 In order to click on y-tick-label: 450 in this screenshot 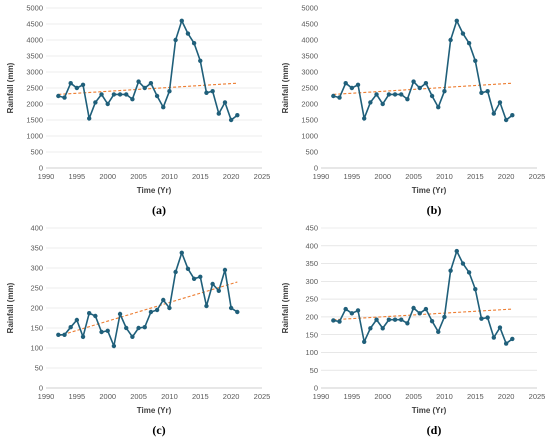, I will do `click(311, 228)`.